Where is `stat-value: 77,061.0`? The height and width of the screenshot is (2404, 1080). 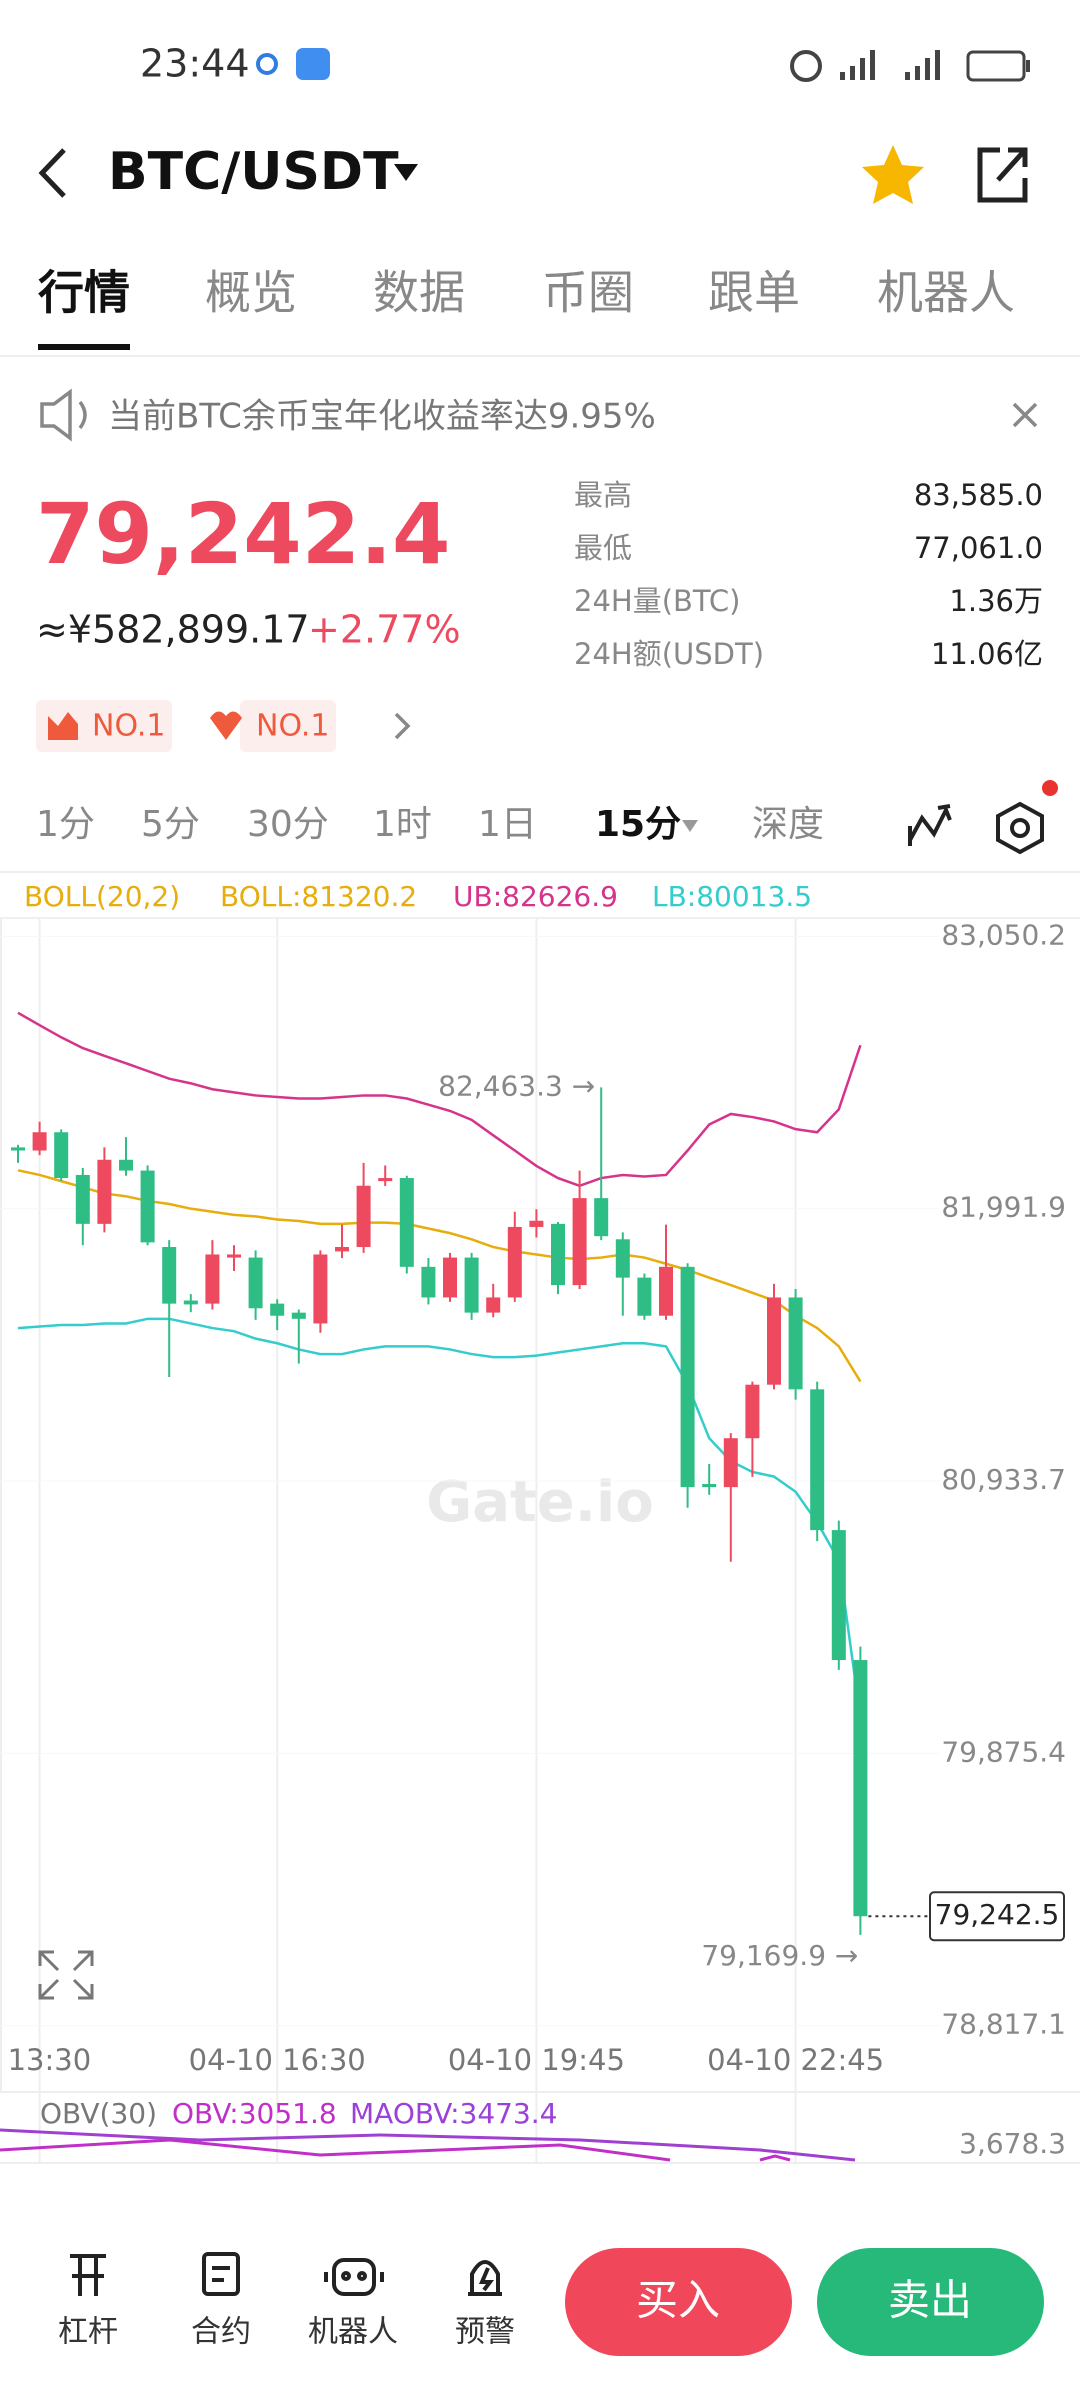
stat-value: 77,061.0 is located at coordinates (978, 548).